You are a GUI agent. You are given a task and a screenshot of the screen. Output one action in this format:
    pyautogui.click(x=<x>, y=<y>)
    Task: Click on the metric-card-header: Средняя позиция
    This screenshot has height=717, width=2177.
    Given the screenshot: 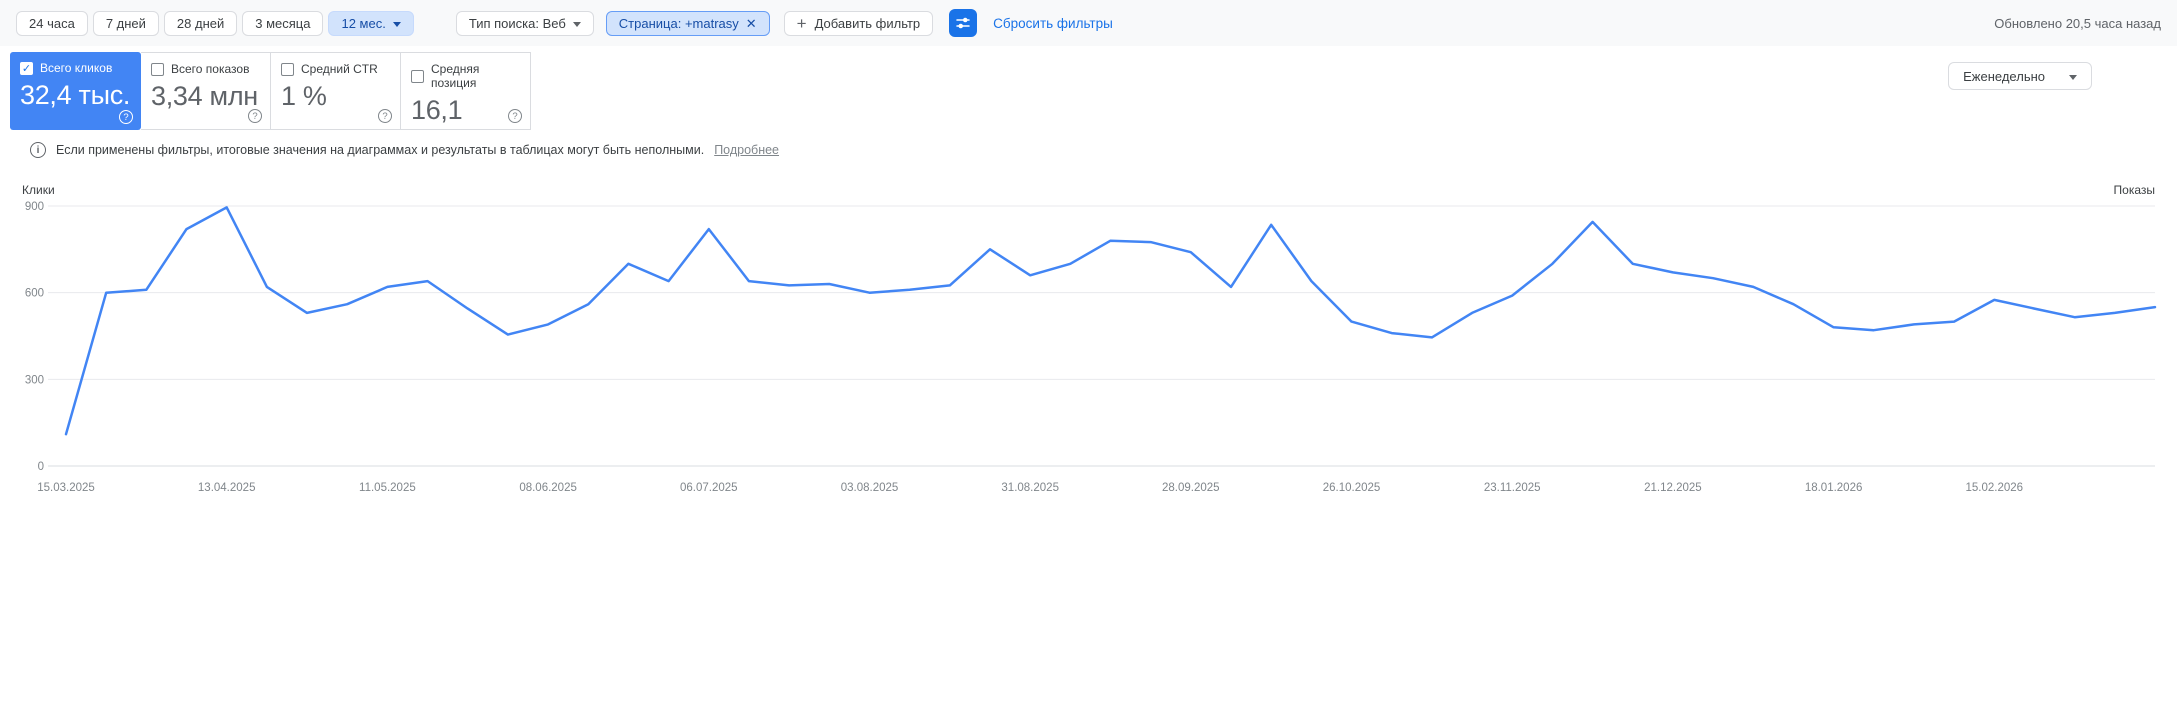 What is the action you would take?
    pyautogui.click(x=465, y=76)
    